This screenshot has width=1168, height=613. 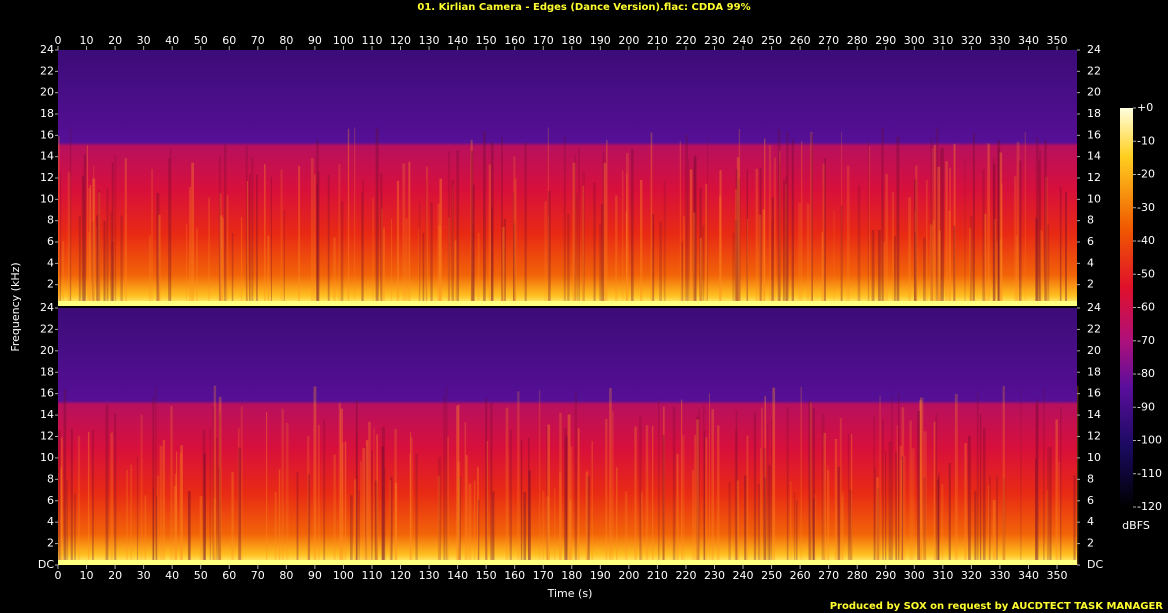 What do you see at coordinates (971, 575) in the screenshot?
I see `x-tick-label: 320` at bounding box center [971, 575].